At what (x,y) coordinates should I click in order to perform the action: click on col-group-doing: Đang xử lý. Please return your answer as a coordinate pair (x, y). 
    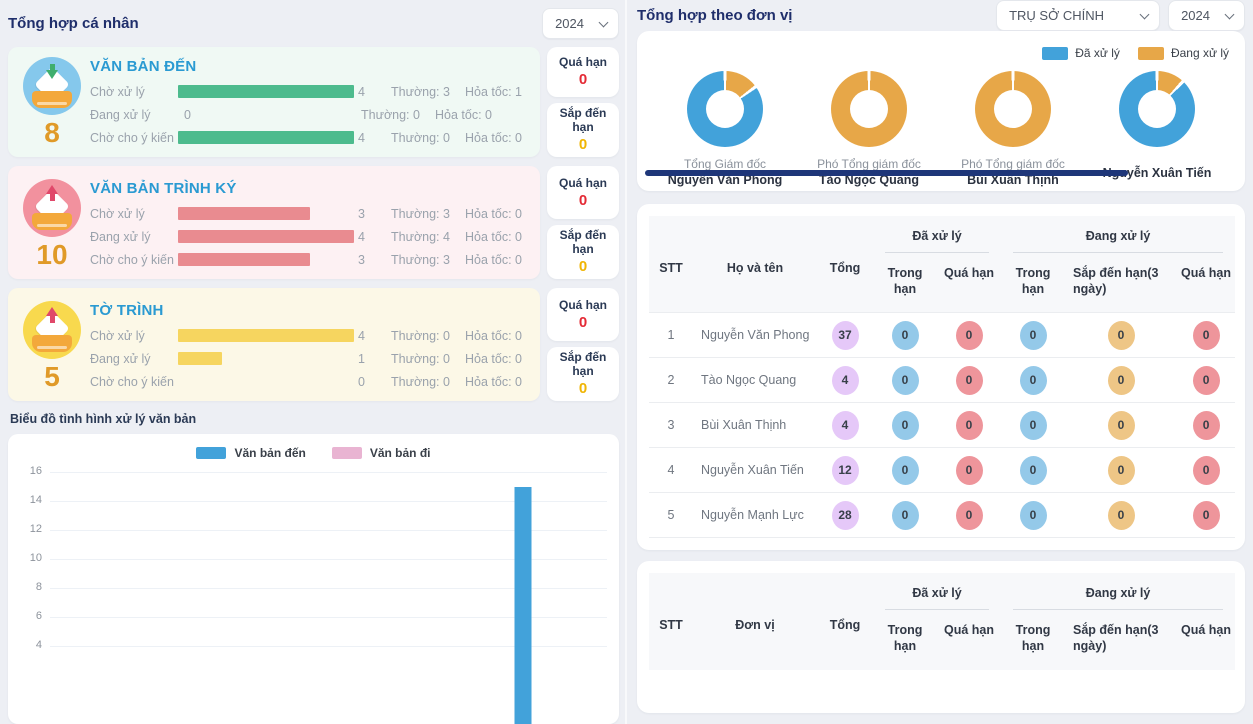
    Looking at the image, I should click on (1118, 594).